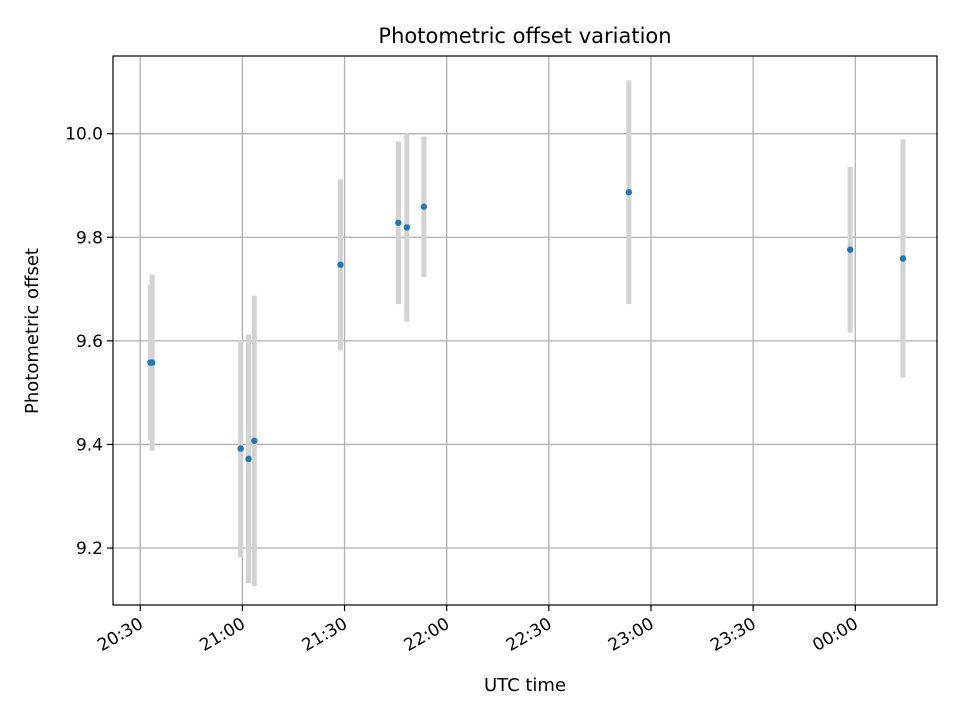 The height and width of the screenshot is (720, 960). What do you see at coordinates (89, 238) in the screenshot?
I see `y-tick-label: 9.8` at bounding box center [89, 238].